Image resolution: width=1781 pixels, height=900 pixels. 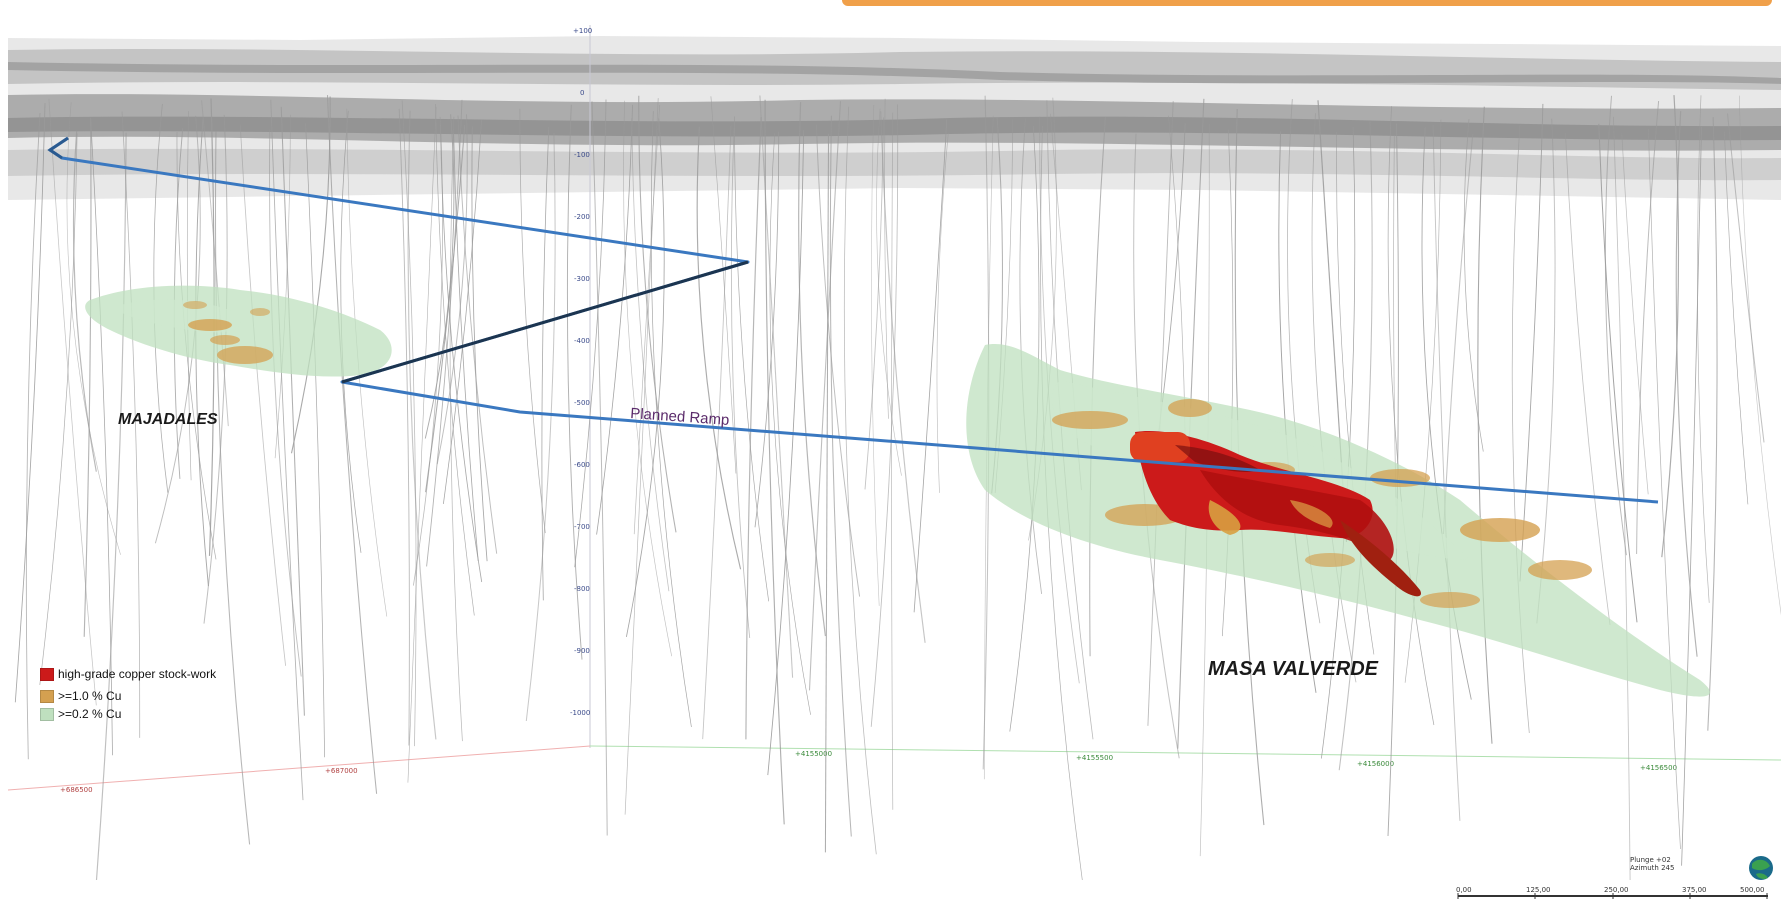 I want to click on depth-tick: -400, so click(x=582, y=341).